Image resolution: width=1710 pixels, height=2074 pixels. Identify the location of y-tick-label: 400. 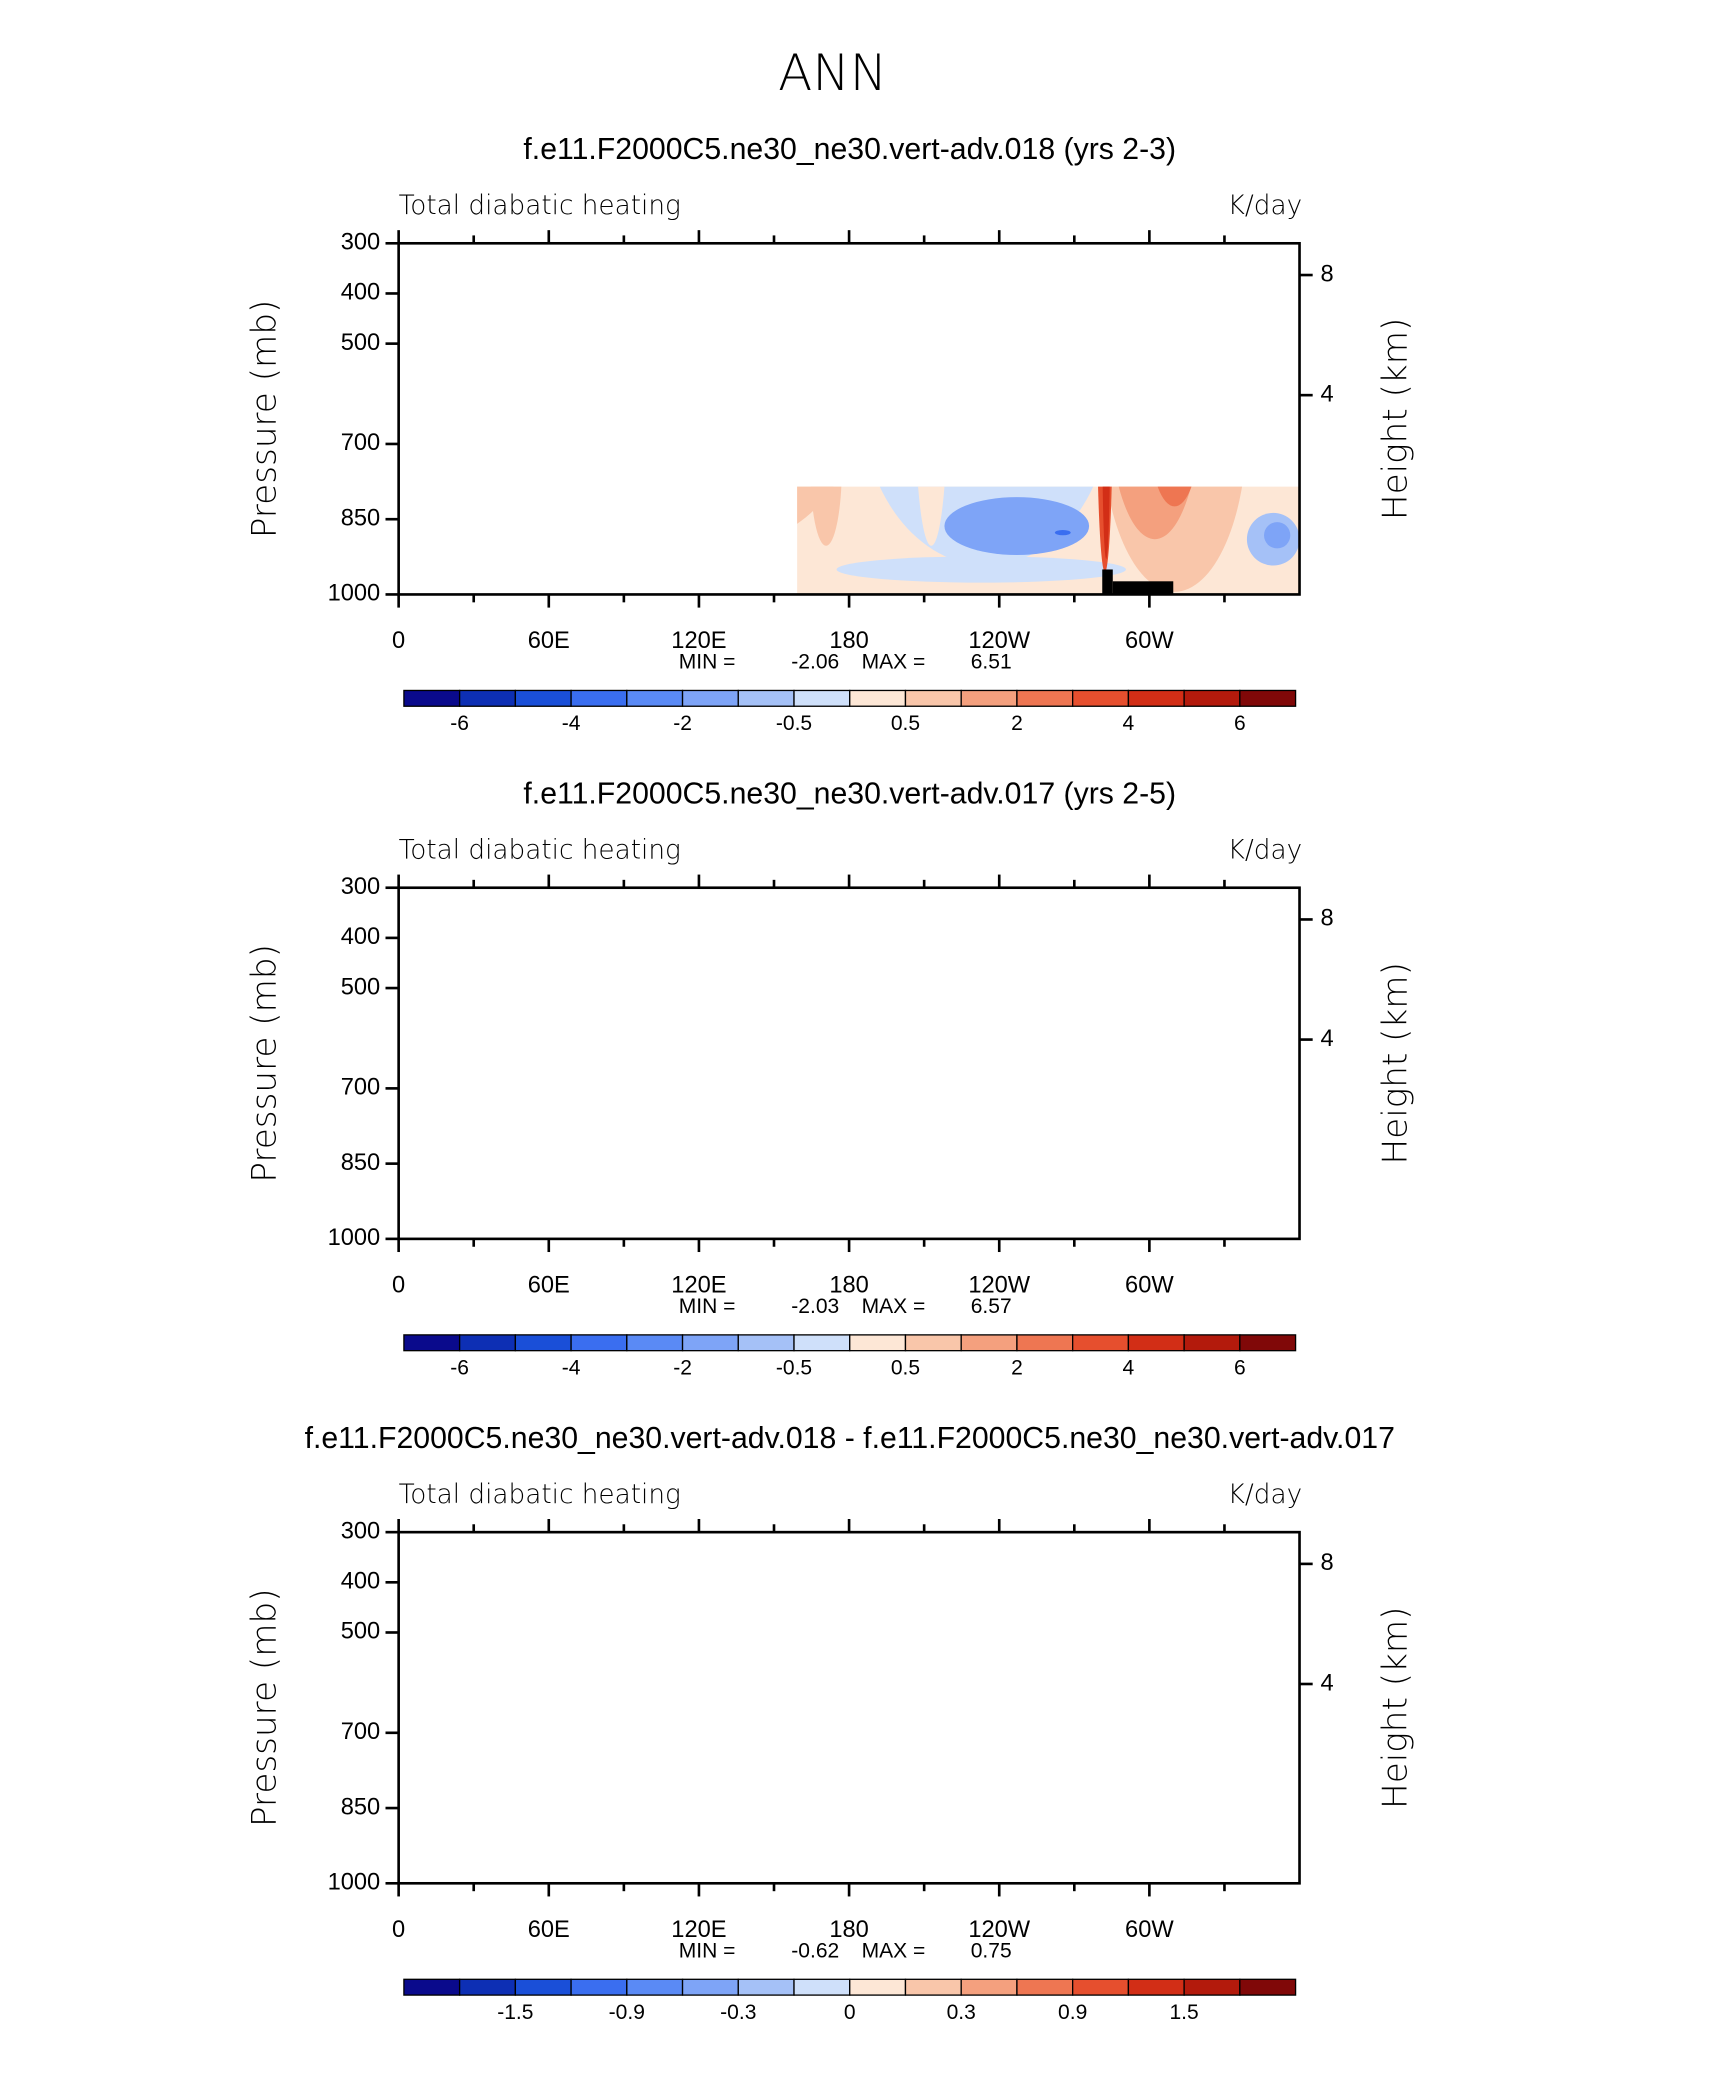
(360, 937).